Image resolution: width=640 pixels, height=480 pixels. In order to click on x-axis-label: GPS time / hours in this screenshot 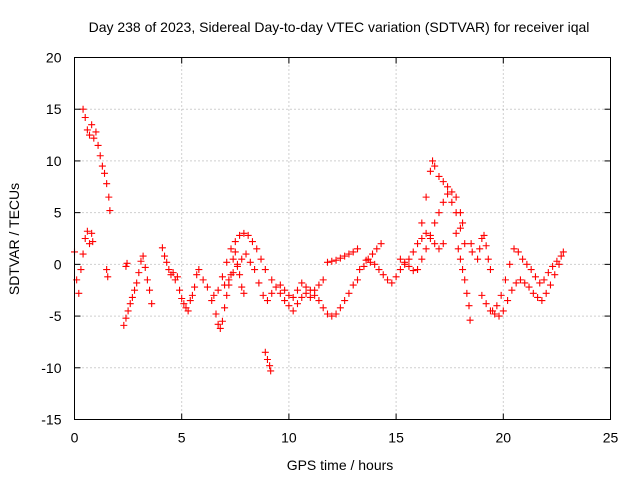, I will do `click(340, 465)`.